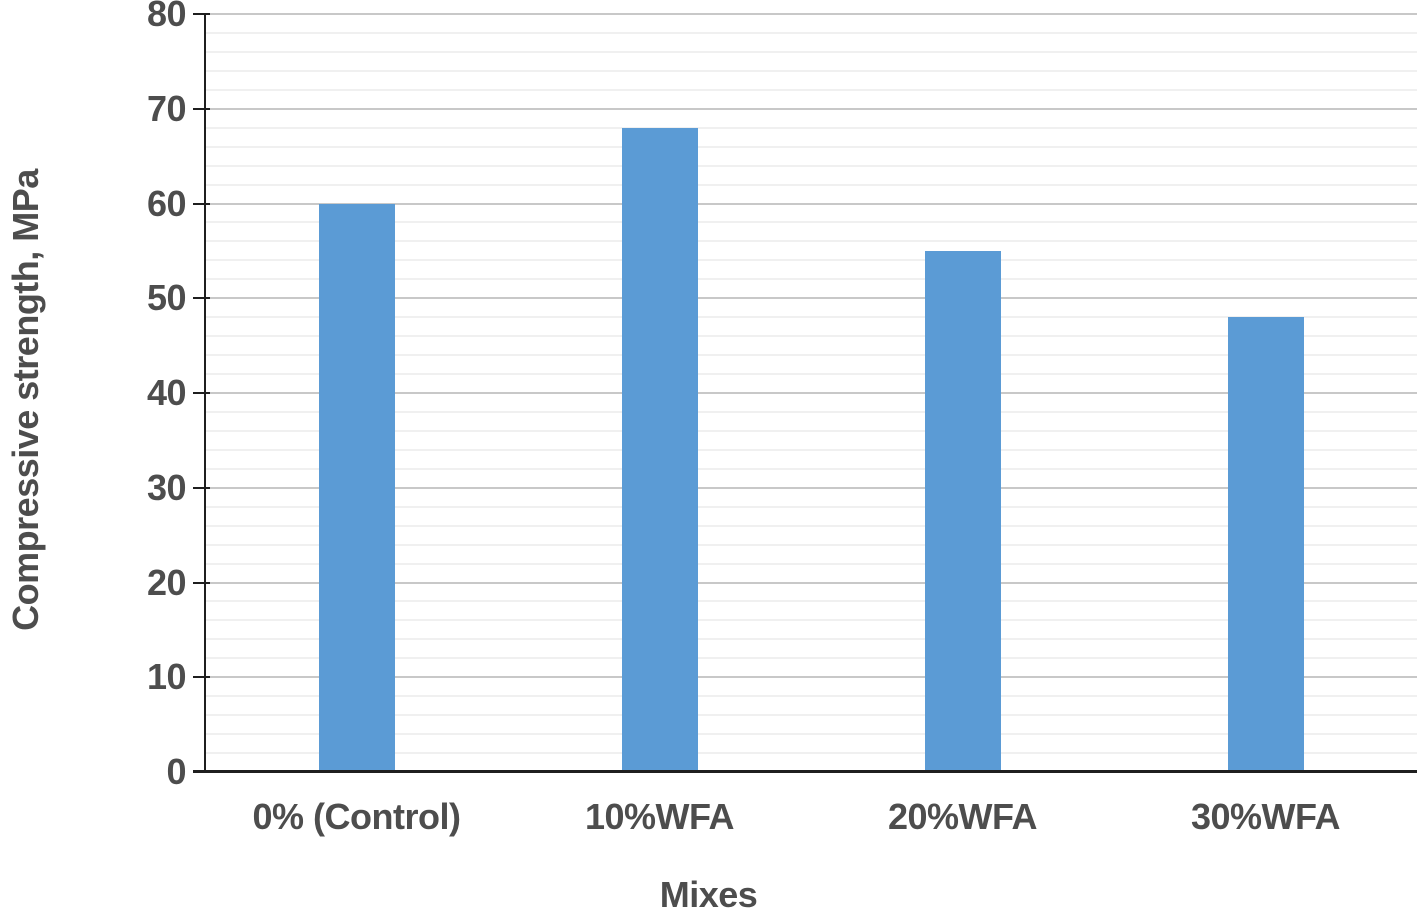  What do you see at coordinates (166, 582) in the screenshot?
I see `y-axis-tick-label: 20` at bounding box center [166, 582].